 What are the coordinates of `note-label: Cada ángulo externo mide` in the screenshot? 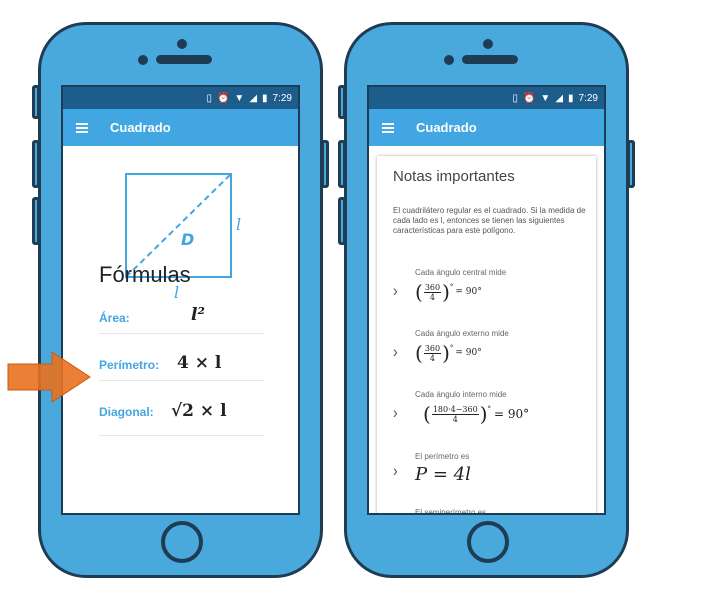 It's located at (462, 333).